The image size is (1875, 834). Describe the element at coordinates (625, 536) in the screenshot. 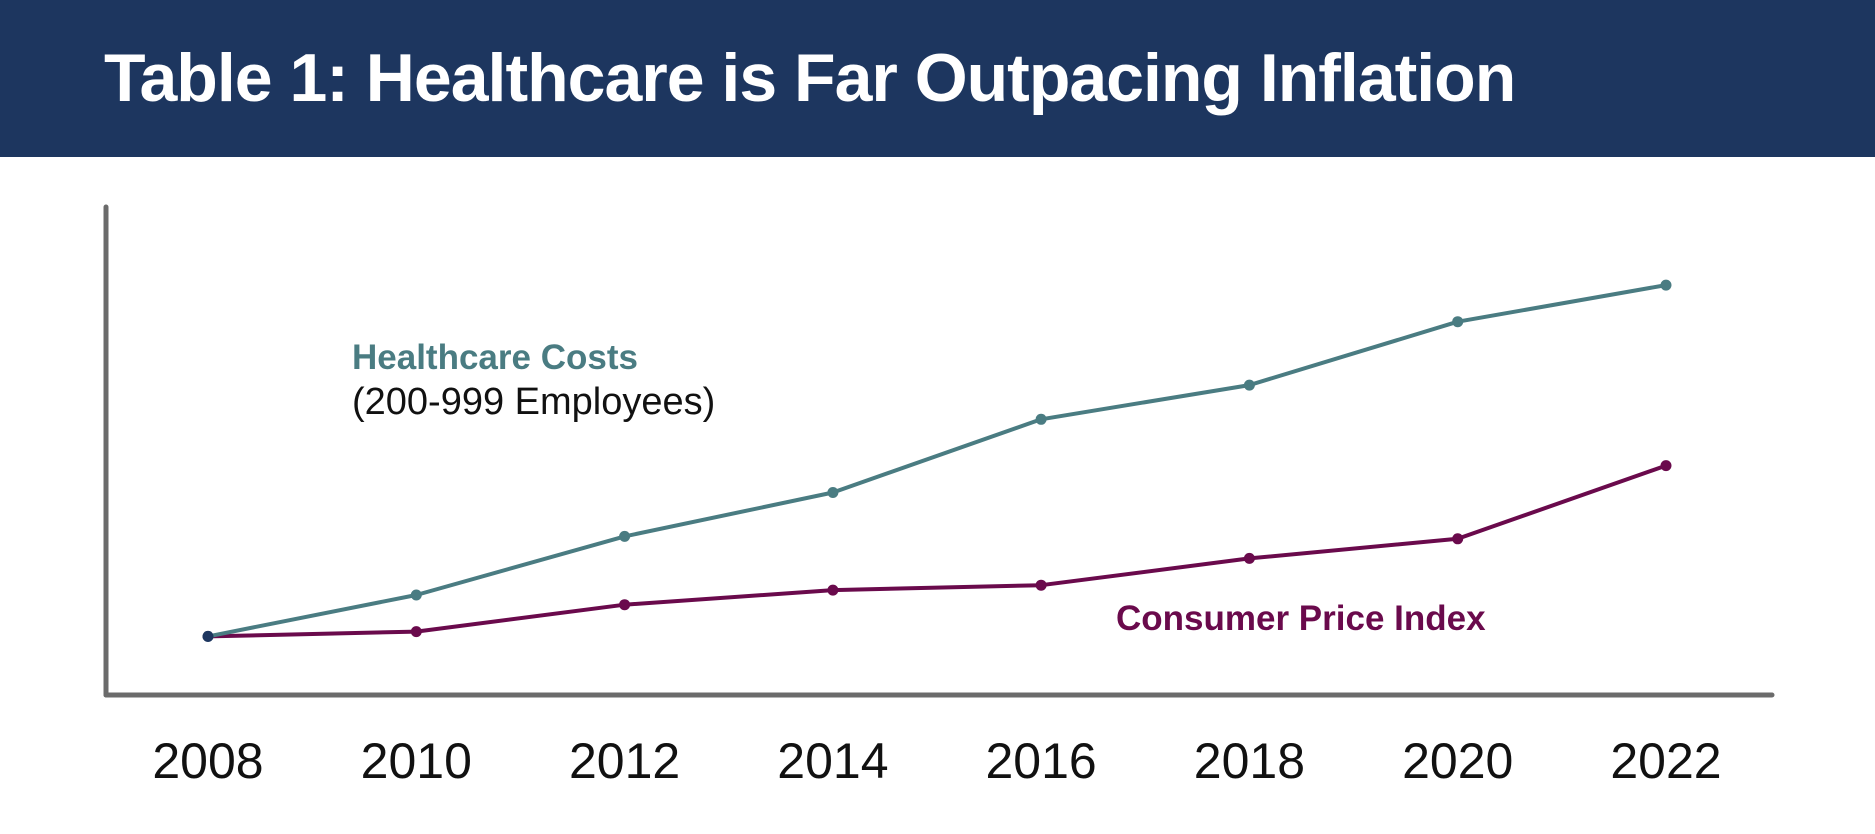

I see `healthcare-costs-point-2012` at that location.